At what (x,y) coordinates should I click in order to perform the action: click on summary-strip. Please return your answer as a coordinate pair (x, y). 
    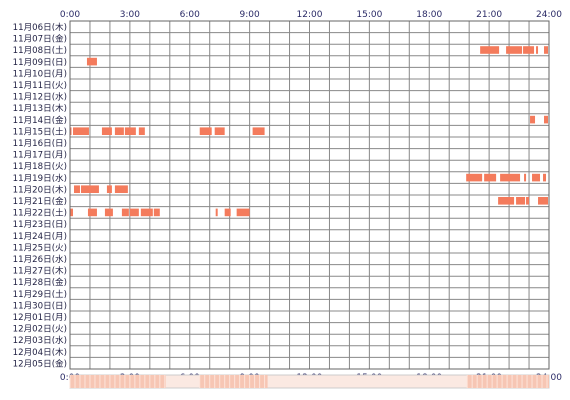
    Looking at the image, I should click on (309, 381).